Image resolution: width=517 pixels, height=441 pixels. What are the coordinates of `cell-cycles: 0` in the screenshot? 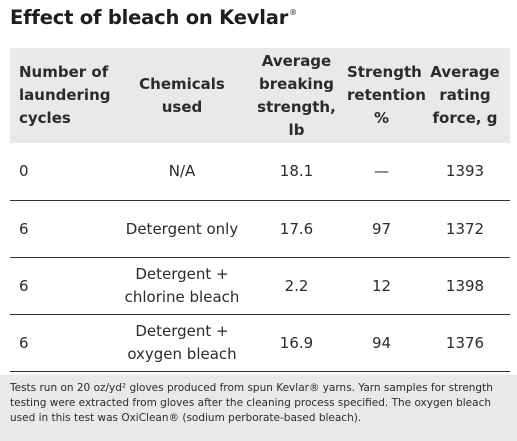 It's located at (62, 172).